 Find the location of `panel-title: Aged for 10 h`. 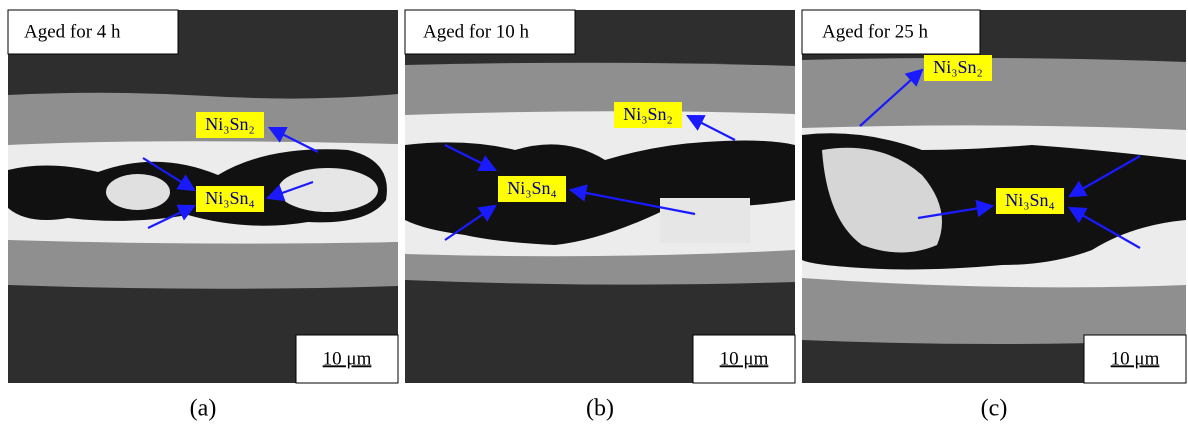

panel-title: Aged for 10 h is located at coordinates (476, 31).